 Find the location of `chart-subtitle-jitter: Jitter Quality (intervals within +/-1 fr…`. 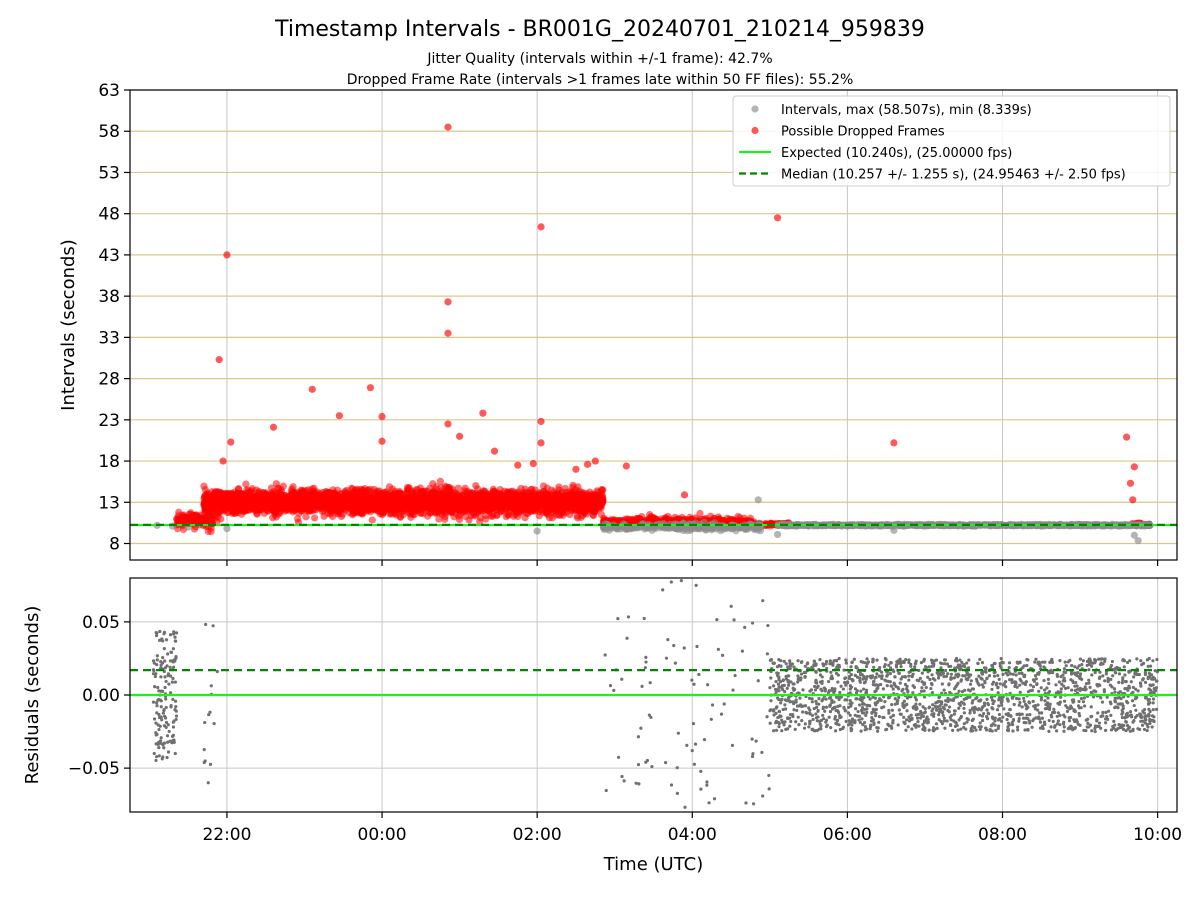

chart-subtitle-jitter: Jitter Quality (intervals within +/-1 fr… is located at coordinates (599, 59).